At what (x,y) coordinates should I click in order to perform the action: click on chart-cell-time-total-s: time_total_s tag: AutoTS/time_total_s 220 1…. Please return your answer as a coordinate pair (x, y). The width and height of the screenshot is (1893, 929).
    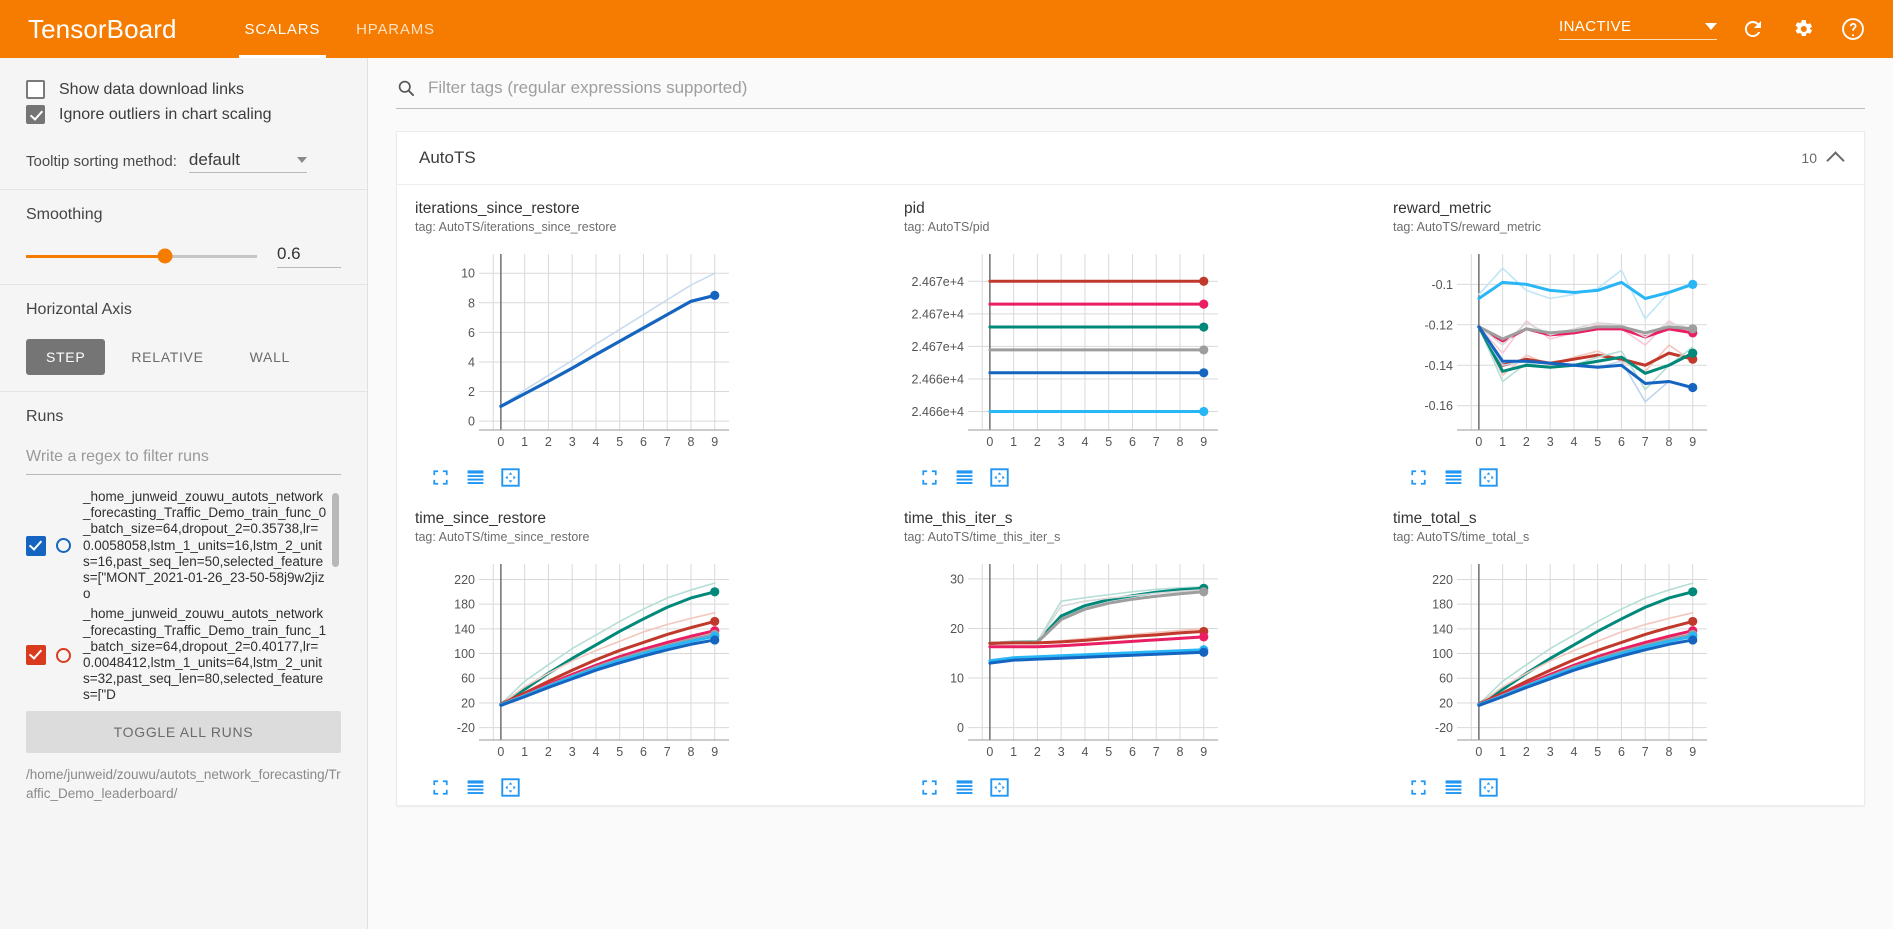
    Looking at the image, I should click on (1619, 650).